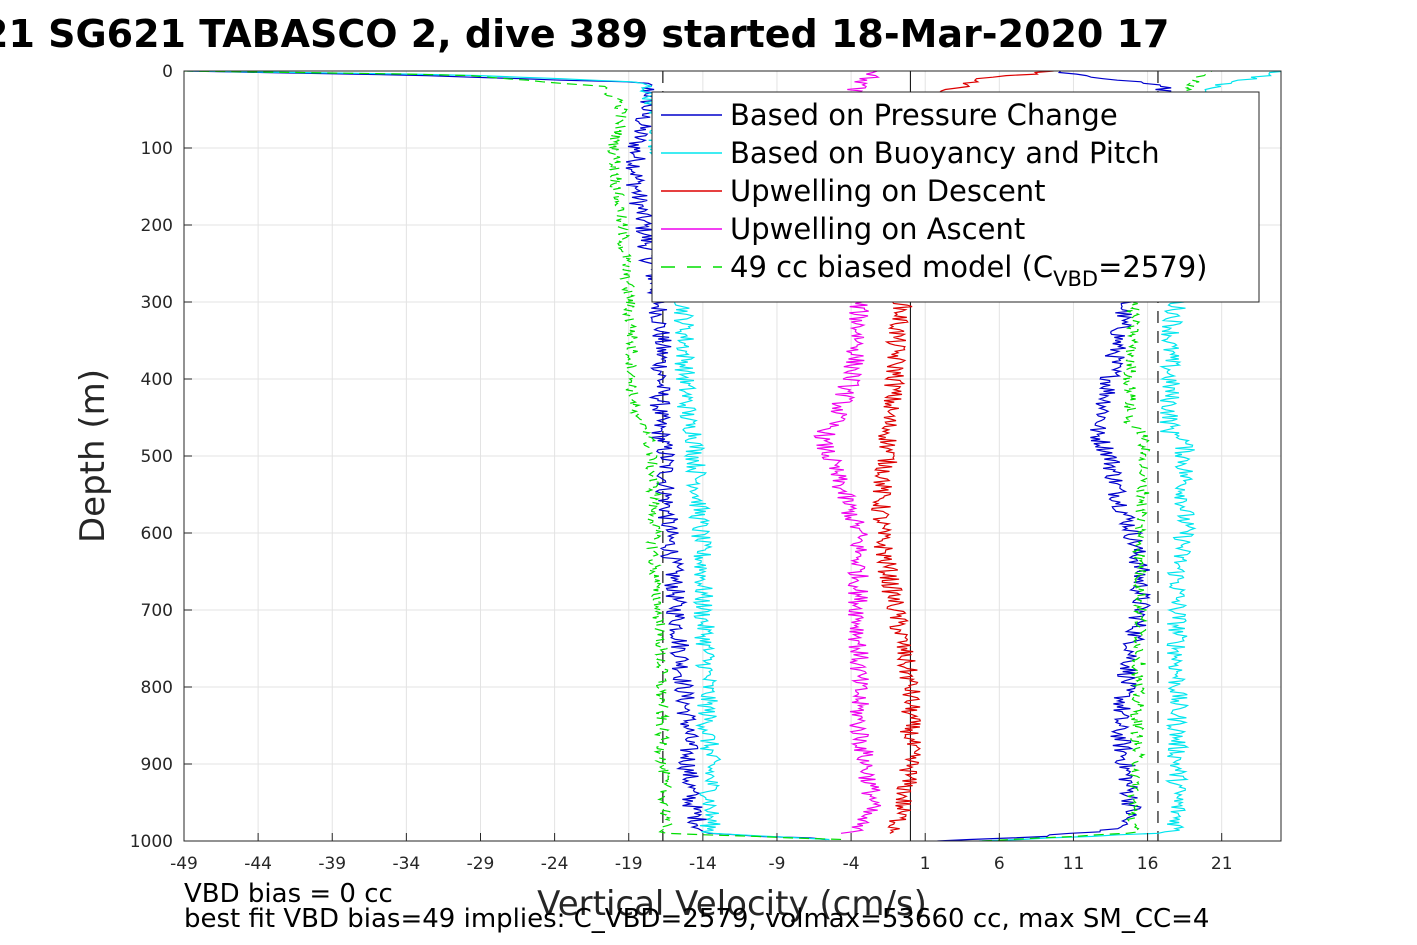 The height and width of the screenshot is (945, 1417). I want to click on y-tick-label: 100, so click(157, 149).